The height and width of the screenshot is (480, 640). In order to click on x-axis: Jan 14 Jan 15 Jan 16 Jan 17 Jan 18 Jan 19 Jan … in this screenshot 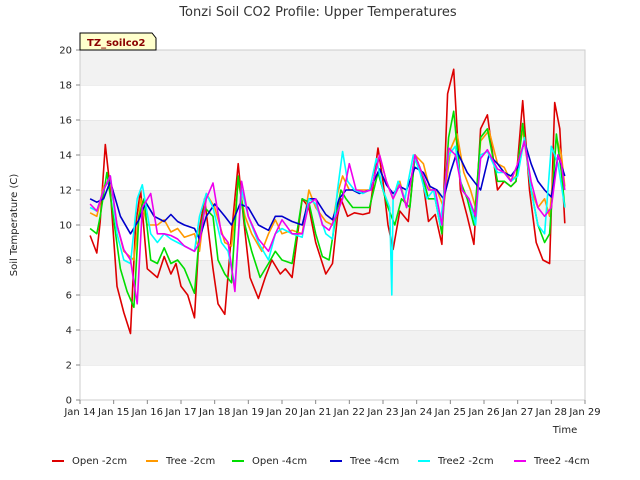, I will do `click(332, 409)`.